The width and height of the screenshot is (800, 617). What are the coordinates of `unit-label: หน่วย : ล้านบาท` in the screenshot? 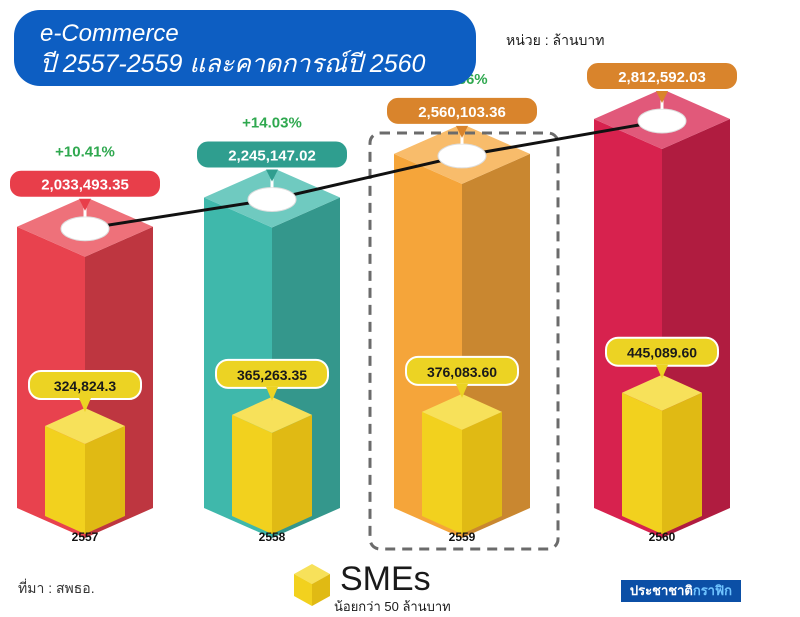 It's located at (555, 40).